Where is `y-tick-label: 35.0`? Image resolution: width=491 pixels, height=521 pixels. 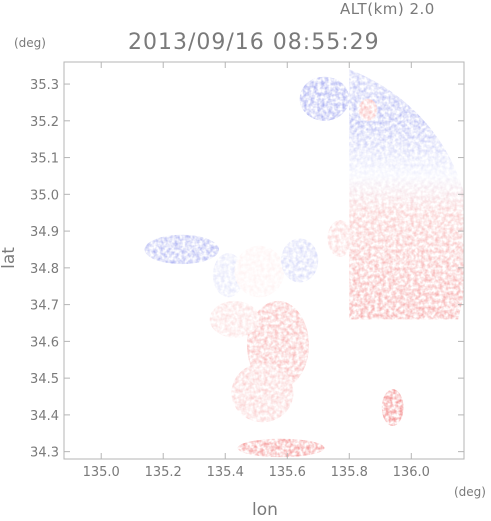 y-tick-label: 35.0 is located at coordinates (44, 195).